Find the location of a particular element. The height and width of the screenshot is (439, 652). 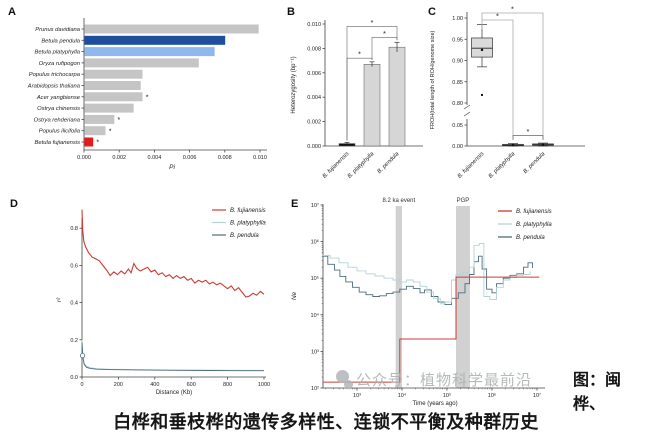

bar-ostrya-rehderiana is located at coordinates (99, 119).